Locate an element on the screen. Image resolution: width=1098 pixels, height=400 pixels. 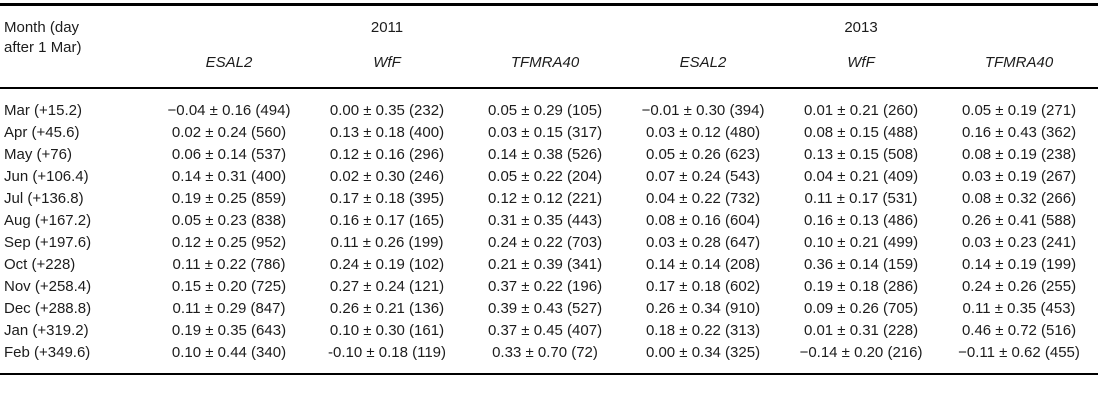
value-cell-wff-2011: 0.00 ± 0.35 (232) is located at coordinates (387, 110).